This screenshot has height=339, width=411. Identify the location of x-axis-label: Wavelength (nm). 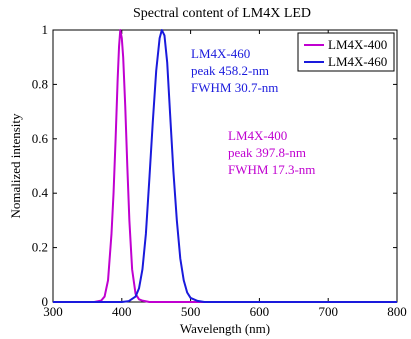
(225, 328).